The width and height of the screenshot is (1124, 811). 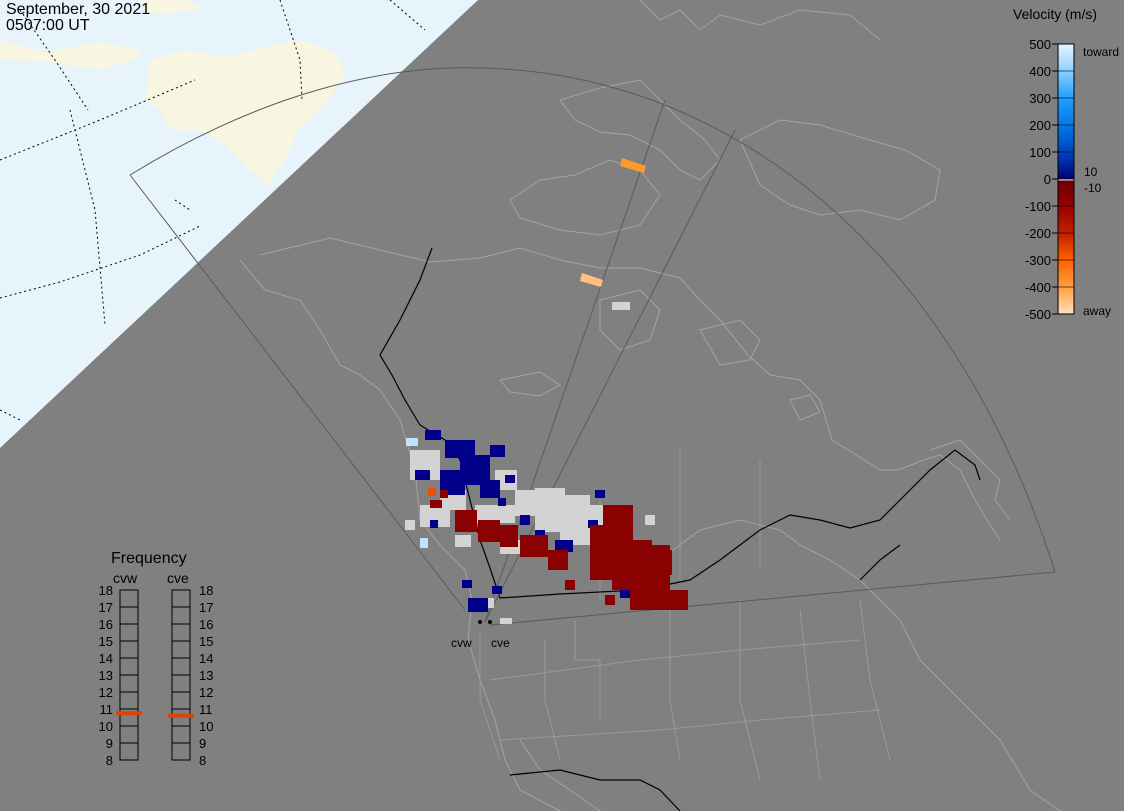 What do you see at coordinates (490, 622) in the screenshot?
I see `radar-cve-site` at bounding box center [490, 622].